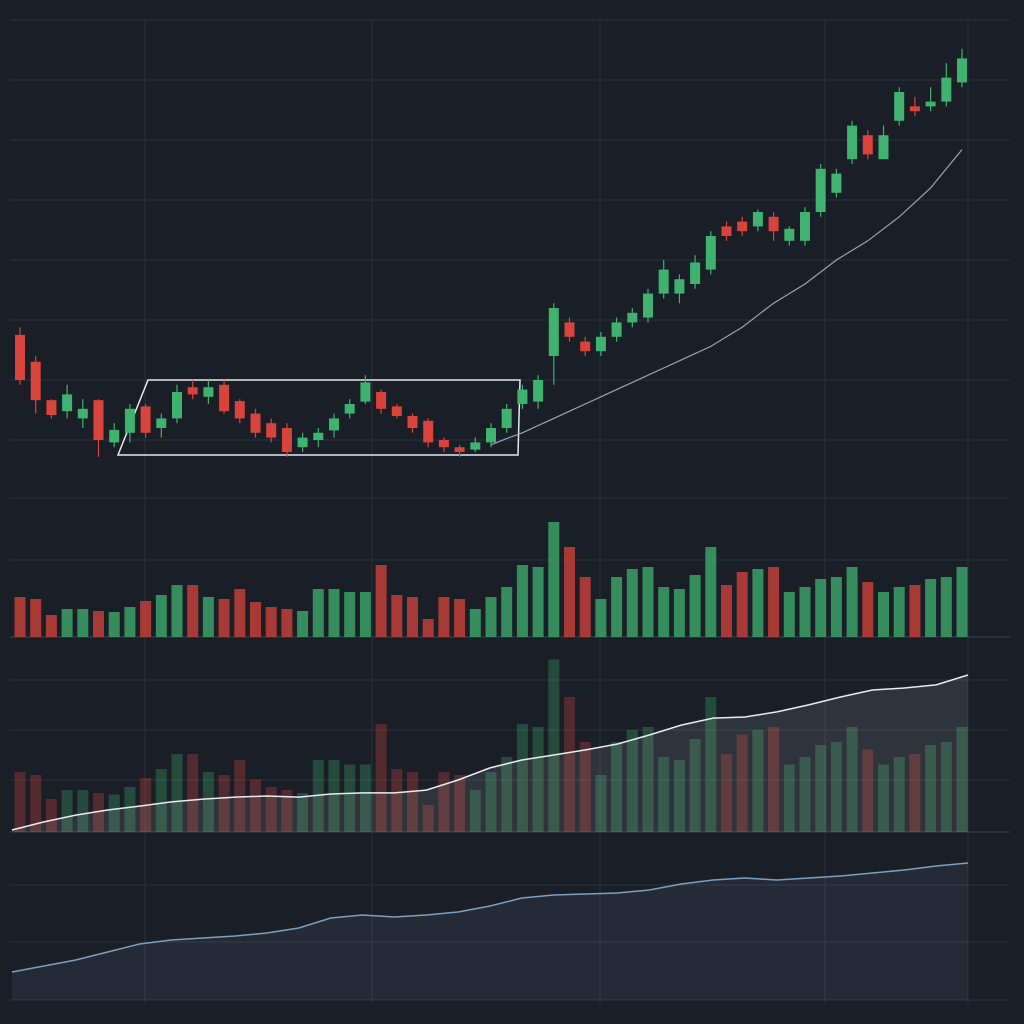  I want to click on moving-average, so click(726, 297).